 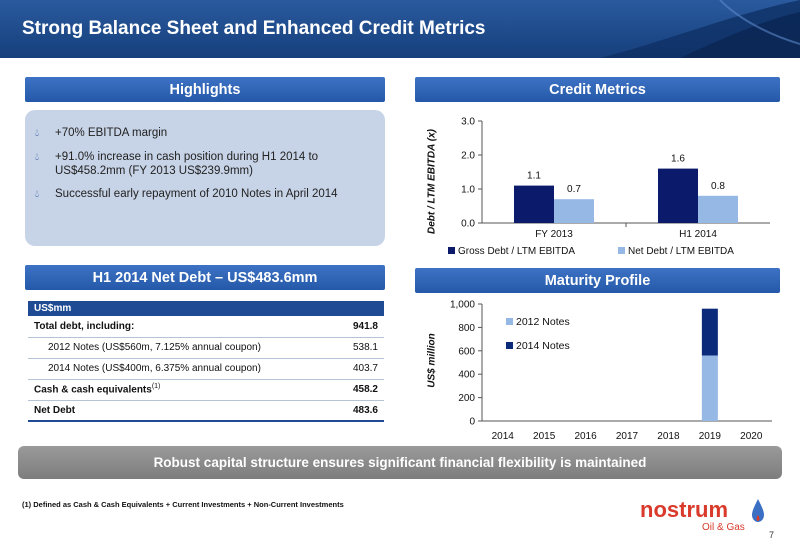 I want to click on footnote-ref: (1), so click(x=156, y=387).